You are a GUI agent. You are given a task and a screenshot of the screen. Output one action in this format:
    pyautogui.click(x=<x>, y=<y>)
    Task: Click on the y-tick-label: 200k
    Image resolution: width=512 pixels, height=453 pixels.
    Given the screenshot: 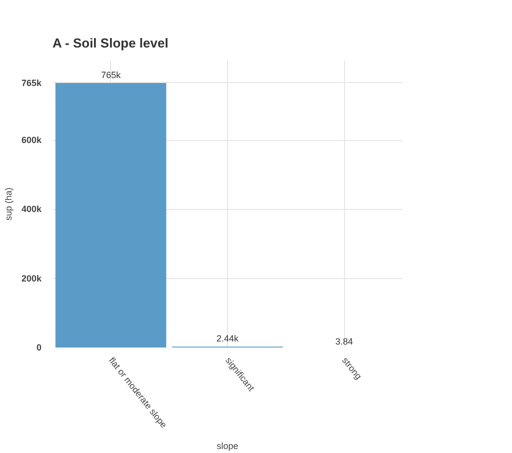 What is the action you would take?
    pyautogui.click(x=31, y=278)
    